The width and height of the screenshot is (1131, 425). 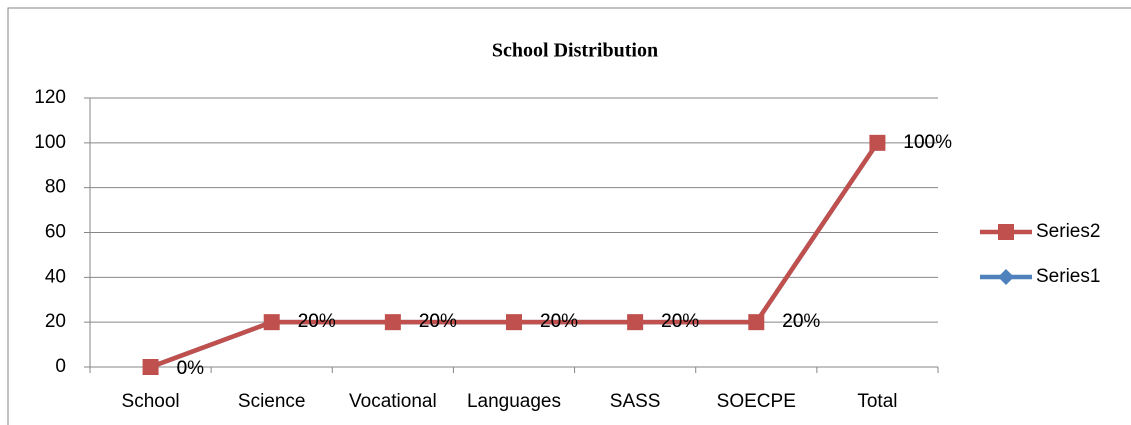 I want to click on data-label: 20, so click(x=792, y=321).